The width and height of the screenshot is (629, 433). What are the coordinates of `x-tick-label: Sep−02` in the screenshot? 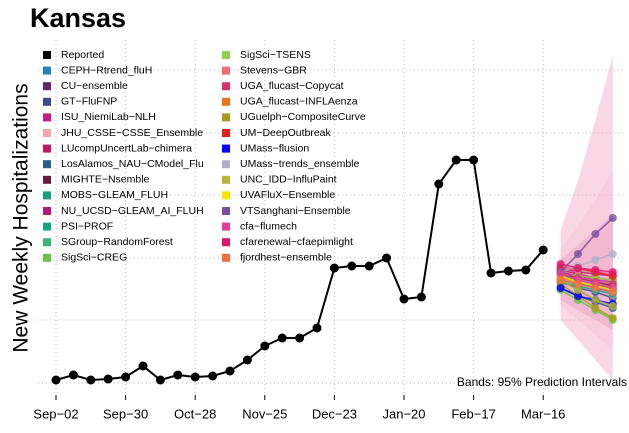 It's located at (55, 413).